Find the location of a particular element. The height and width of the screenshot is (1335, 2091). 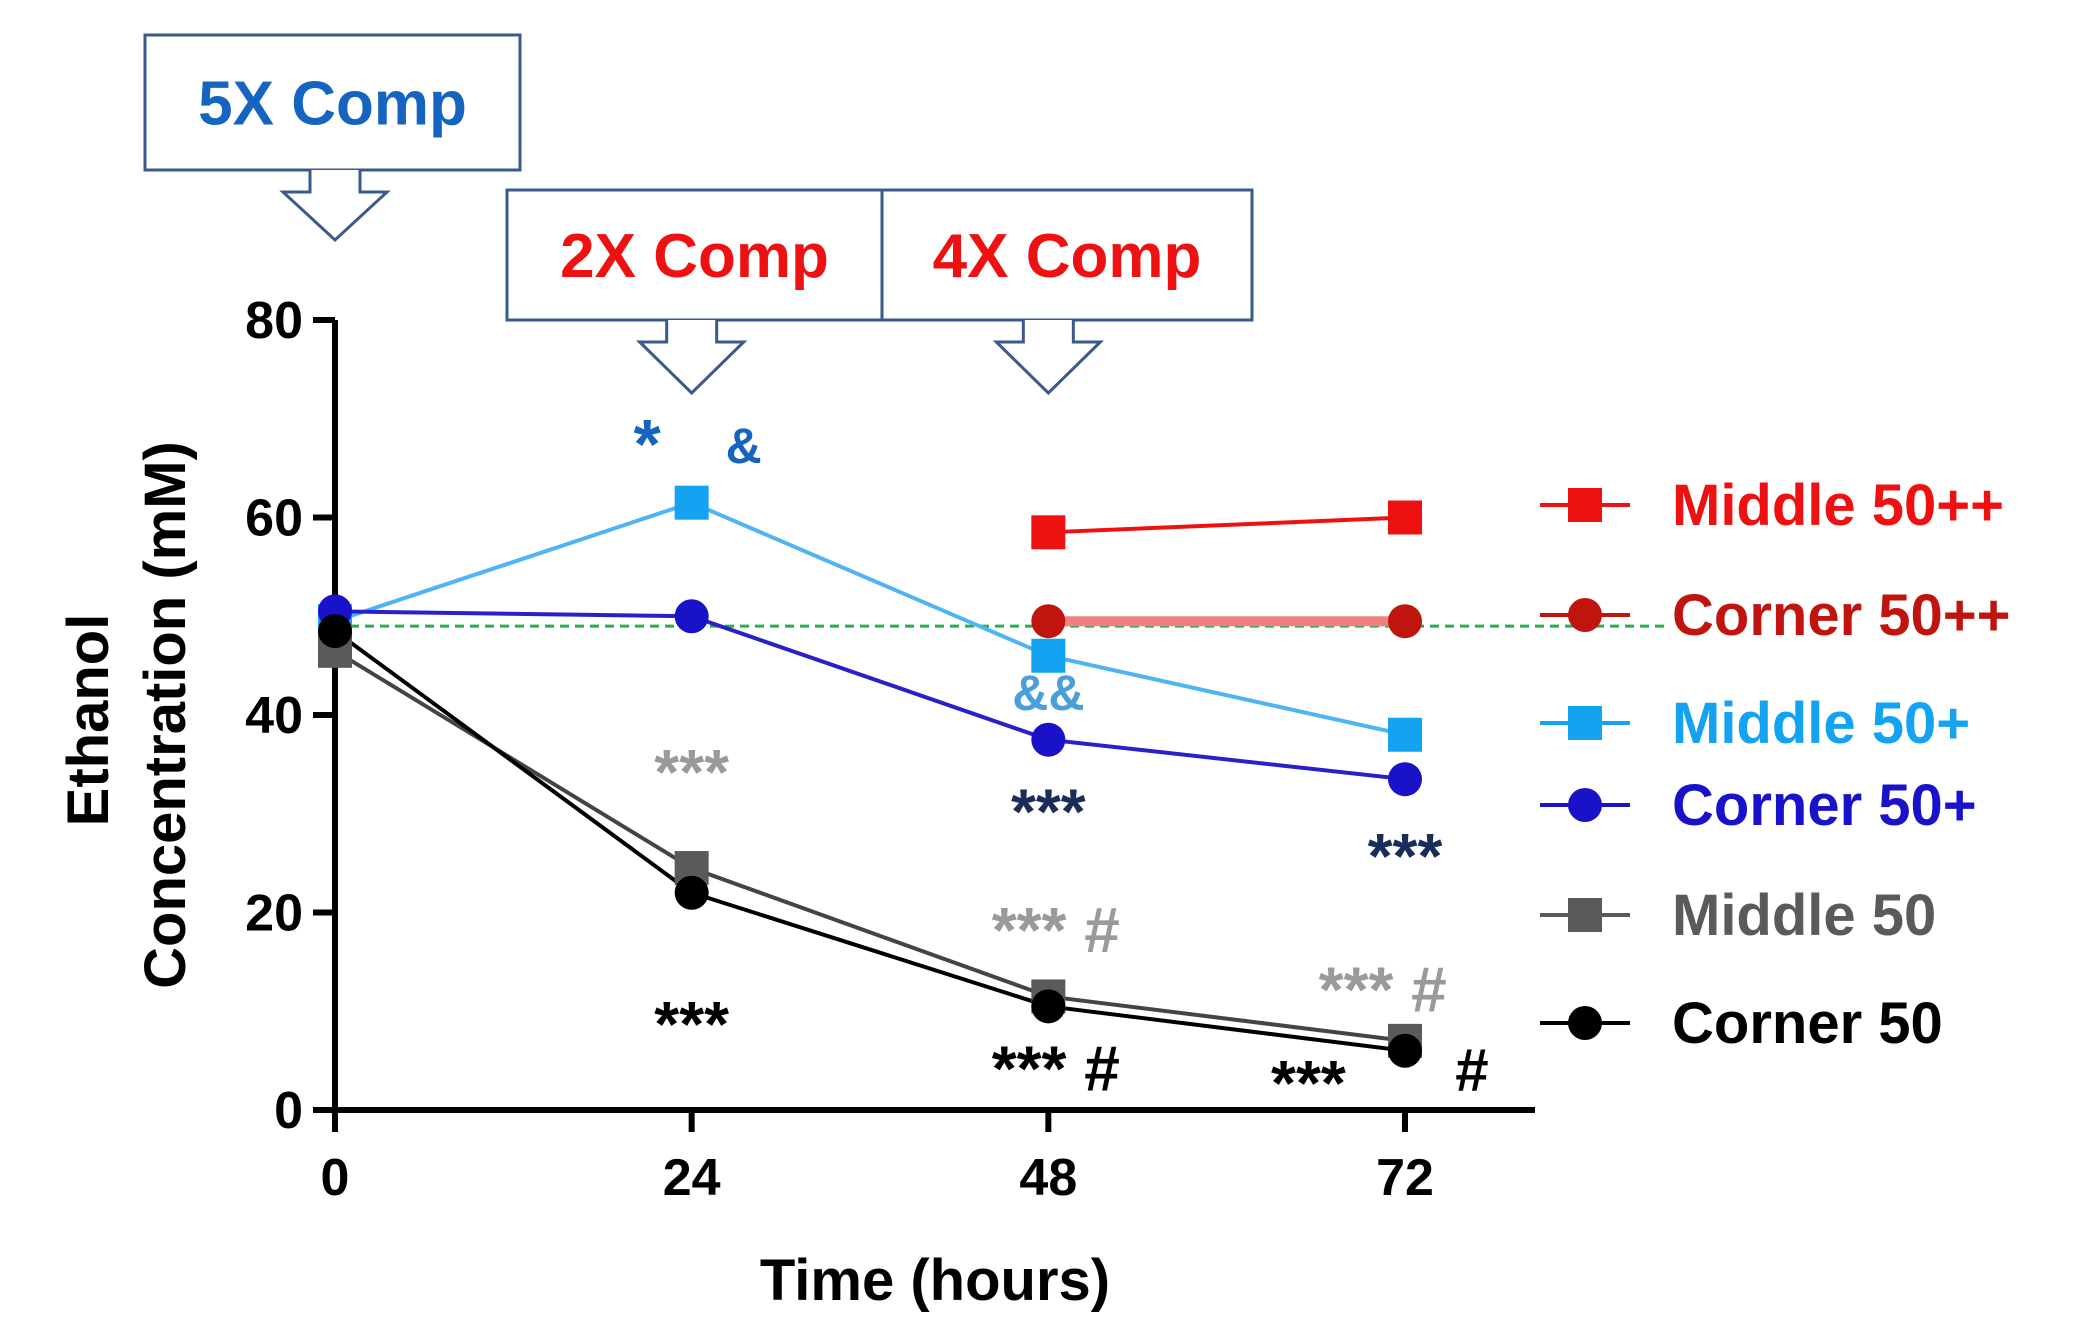

y-tick-label: 40 is located at coordinates (274, 716).